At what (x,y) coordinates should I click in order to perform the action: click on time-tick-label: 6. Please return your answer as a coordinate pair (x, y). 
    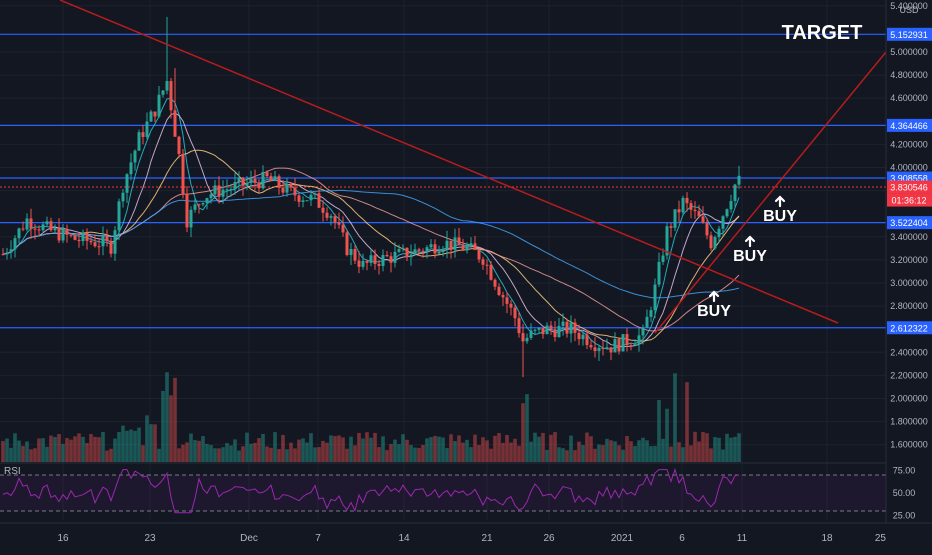
    Looking at the image, I should click on (682, 538).